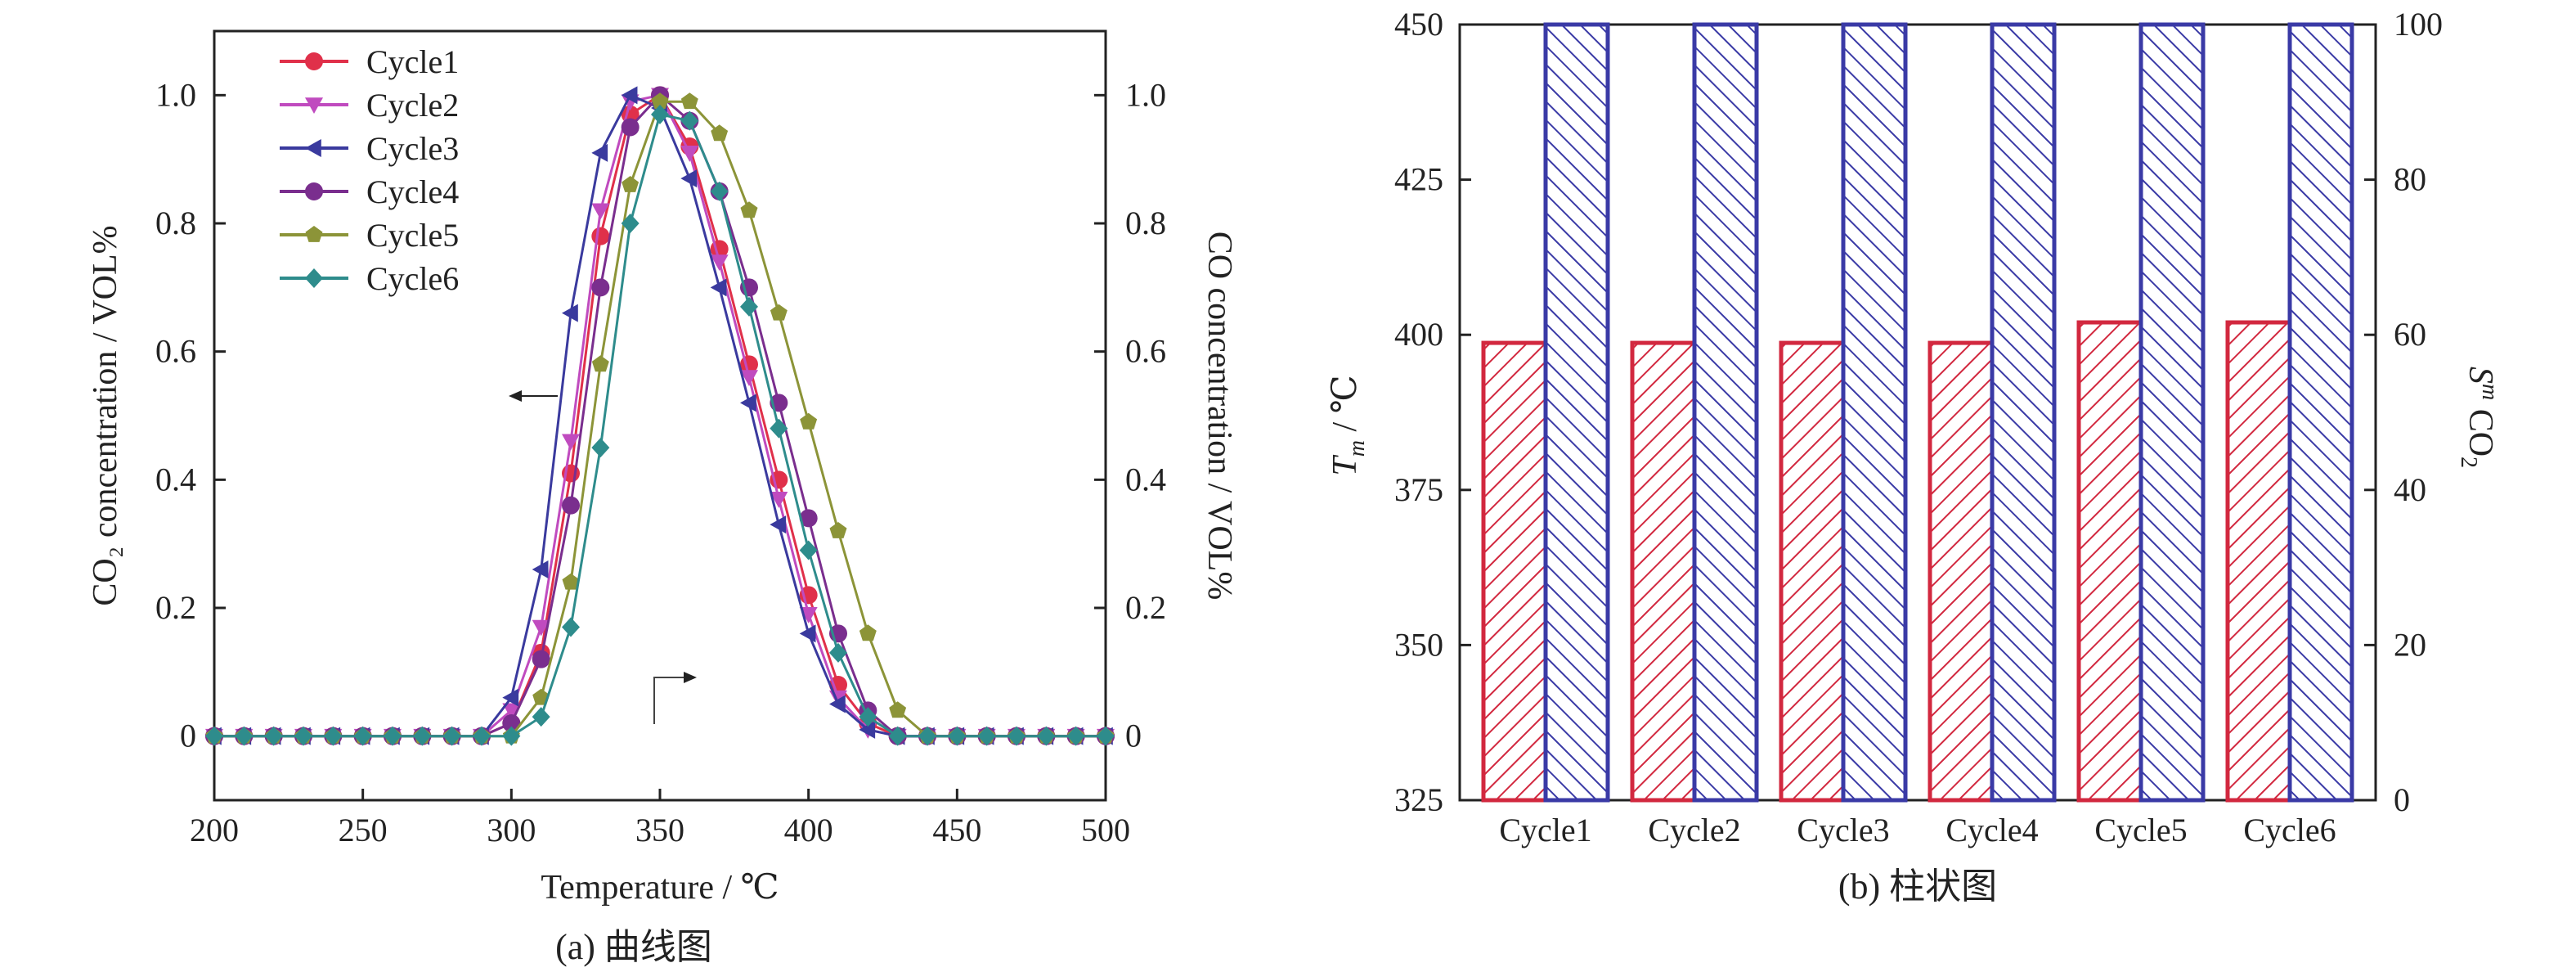 The image size is (2576, 972). Describe the element at coordinates (369, 170) in the screenshot. I see `legend: Cycle1 Cycle2 Cycle3 Cycle4 Cycle5 Cycle6` at that location.